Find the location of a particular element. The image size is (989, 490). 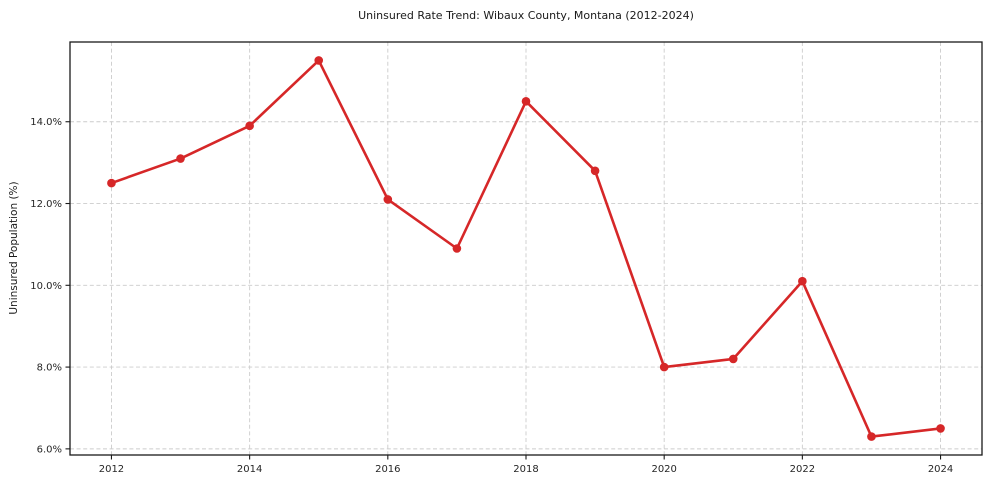

x-tick-label: 2020 is located at coordinates (663, 469).